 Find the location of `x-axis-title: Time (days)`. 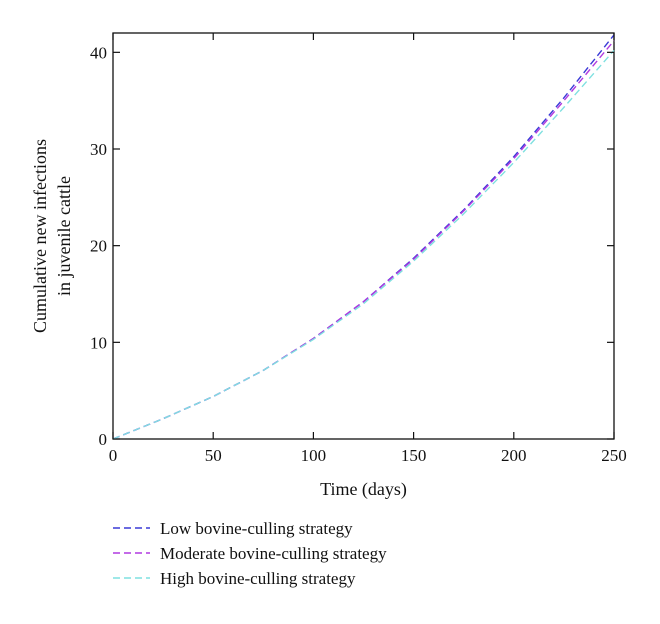

x-axis-title: Time (days) is located at coordinates (363, 489).